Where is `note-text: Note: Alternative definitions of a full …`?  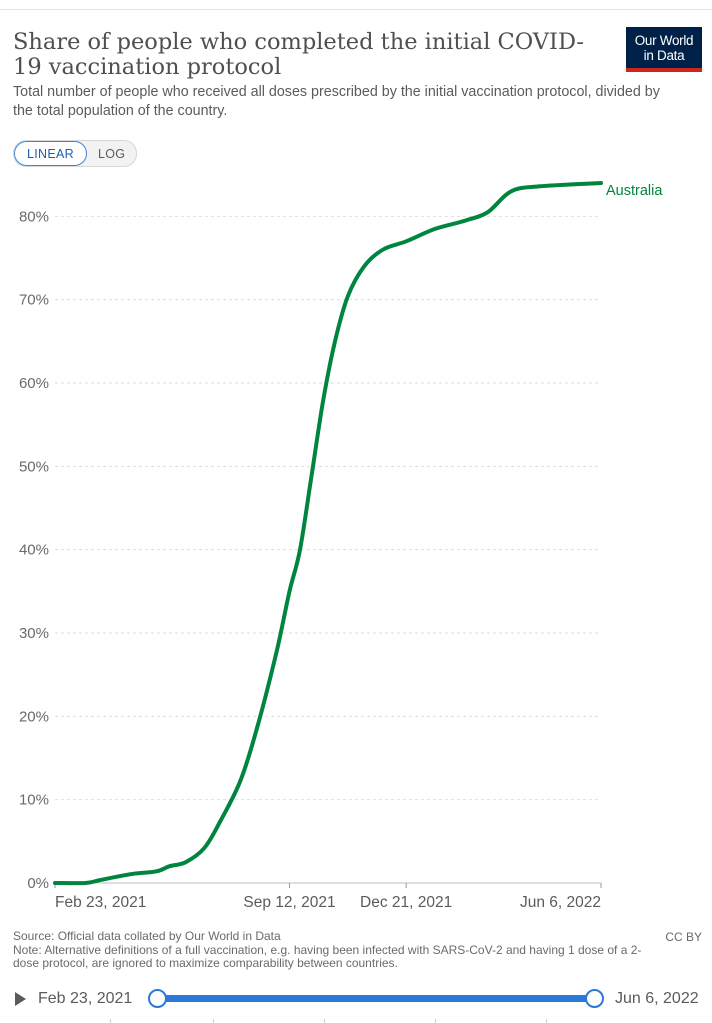 note-text: Note: Alternative definitions of a full … is located at coordinates (327, 956).